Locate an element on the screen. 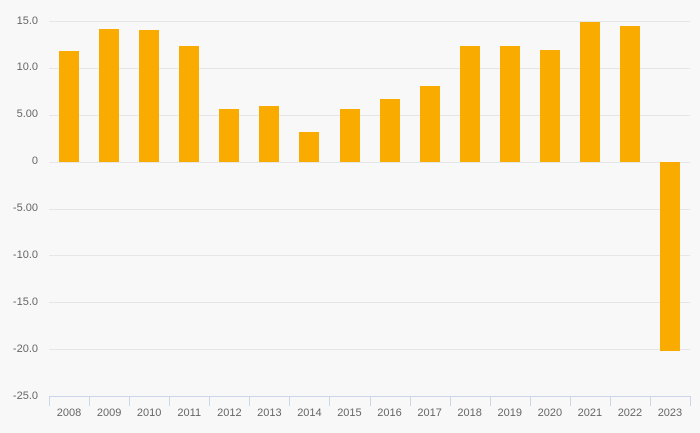 The width and height of the screenshot is (700, 433). x-axis-label: 2012 is located at coordinates (229, 413).